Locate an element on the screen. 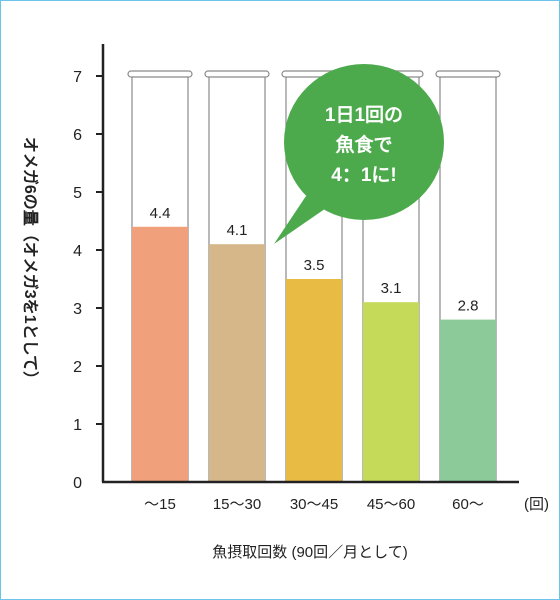  value-labels: 4.4 4.1 3.5 3.1 2.8 is located at coordinates (314, 260).